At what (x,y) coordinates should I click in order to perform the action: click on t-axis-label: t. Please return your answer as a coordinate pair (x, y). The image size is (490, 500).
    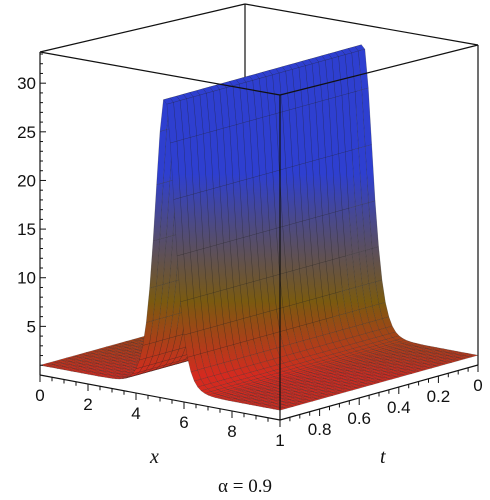
    Looking at the image, I should click on (383, 457).